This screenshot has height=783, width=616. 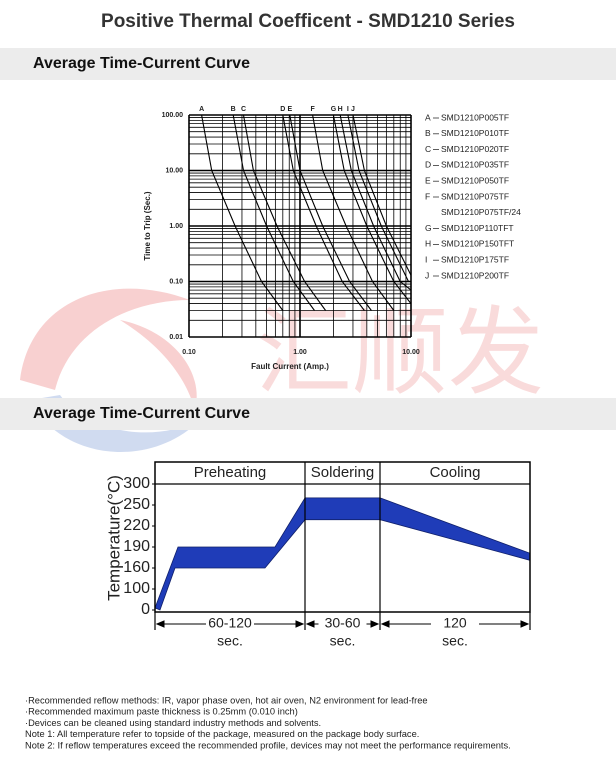 I want to click on legend-letter: F, so click(x=427, y=196).